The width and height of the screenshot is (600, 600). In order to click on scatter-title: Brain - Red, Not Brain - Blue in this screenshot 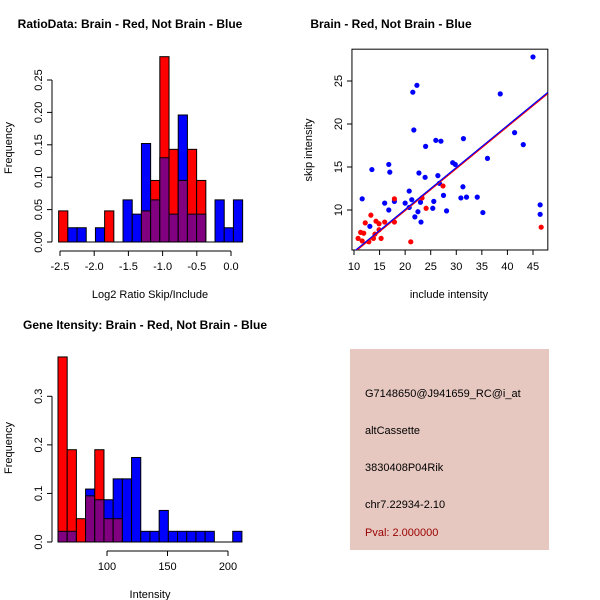, I will do `click(391, 24)`.